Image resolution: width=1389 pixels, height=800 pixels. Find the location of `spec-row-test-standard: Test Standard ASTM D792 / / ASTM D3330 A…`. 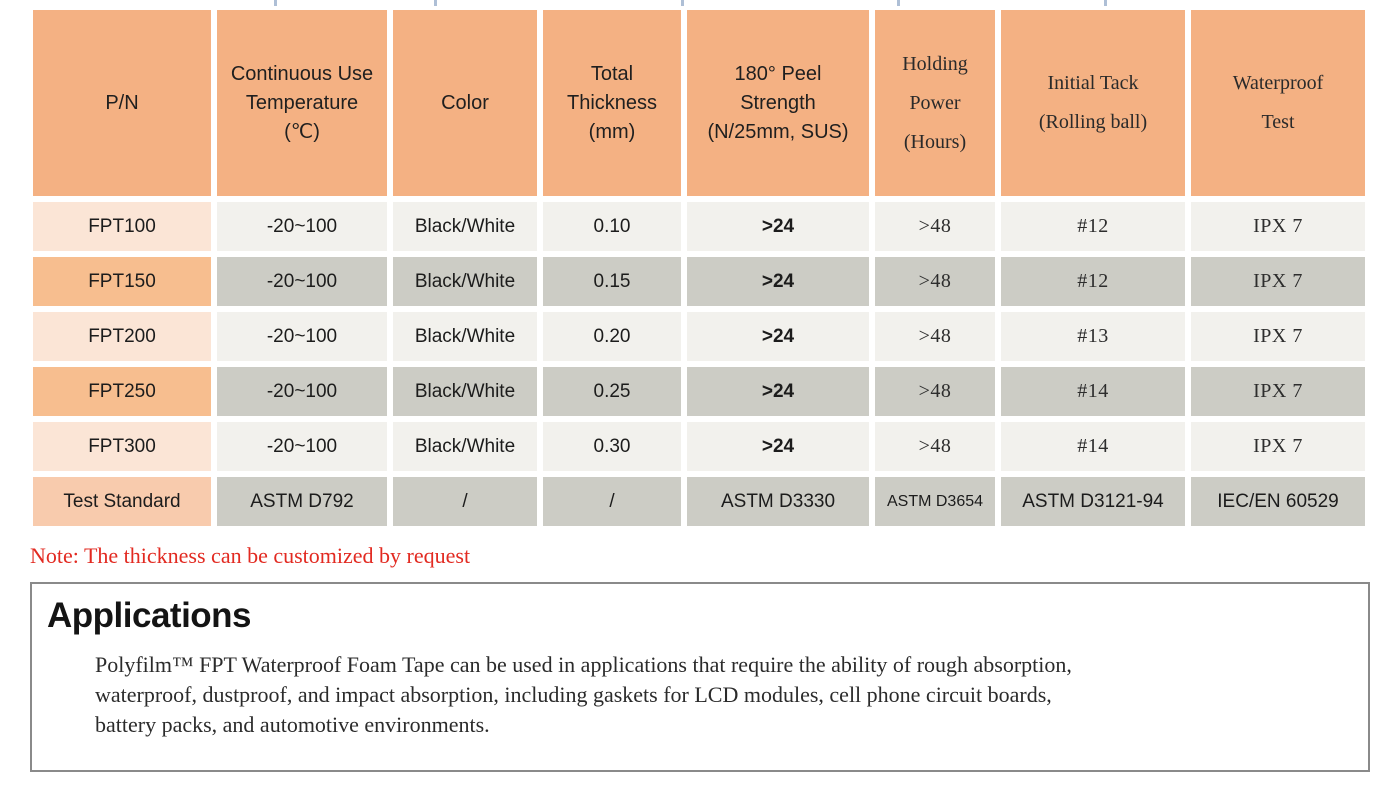

spec-row-test-standard: Test Standard ASTM D792 / / ASTM D3330 A… is located at coordinates (699, 501).